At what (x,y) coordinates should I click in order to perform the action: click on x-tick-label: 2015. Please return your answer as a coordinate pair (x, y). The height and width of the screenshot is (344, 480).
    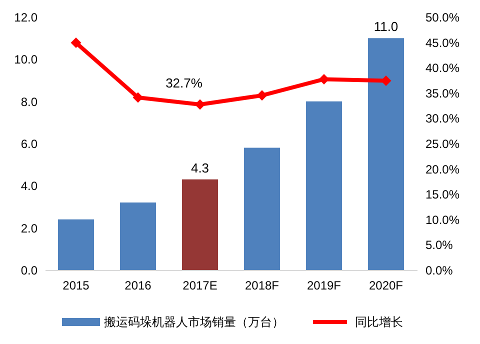
    Looking at the image, I should click on (76, 285).